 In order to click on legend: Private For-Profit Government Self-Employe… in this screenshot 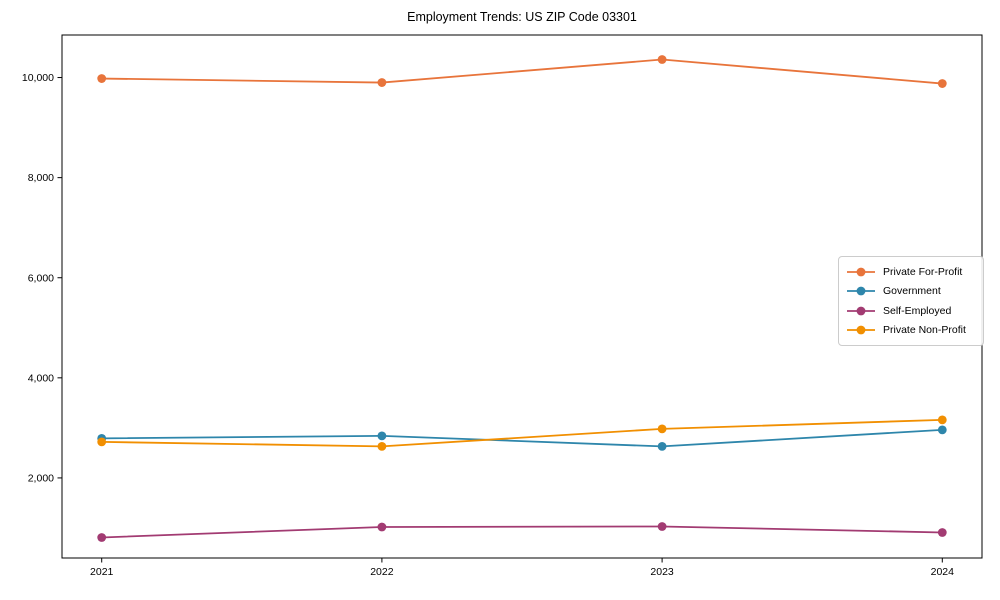, I will do `click(911, 301)`.